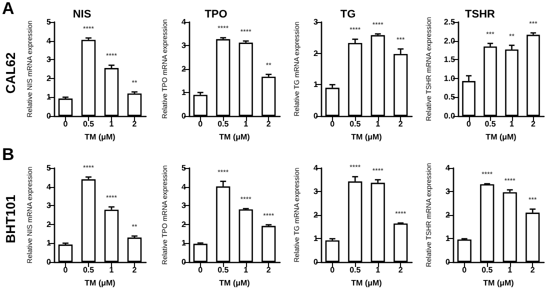 The height and width of the screenshot is (292, 547). Describe the element at coordinates (450, 116) in the screenshot. I see `y-tick-label: 0.0` at that location.